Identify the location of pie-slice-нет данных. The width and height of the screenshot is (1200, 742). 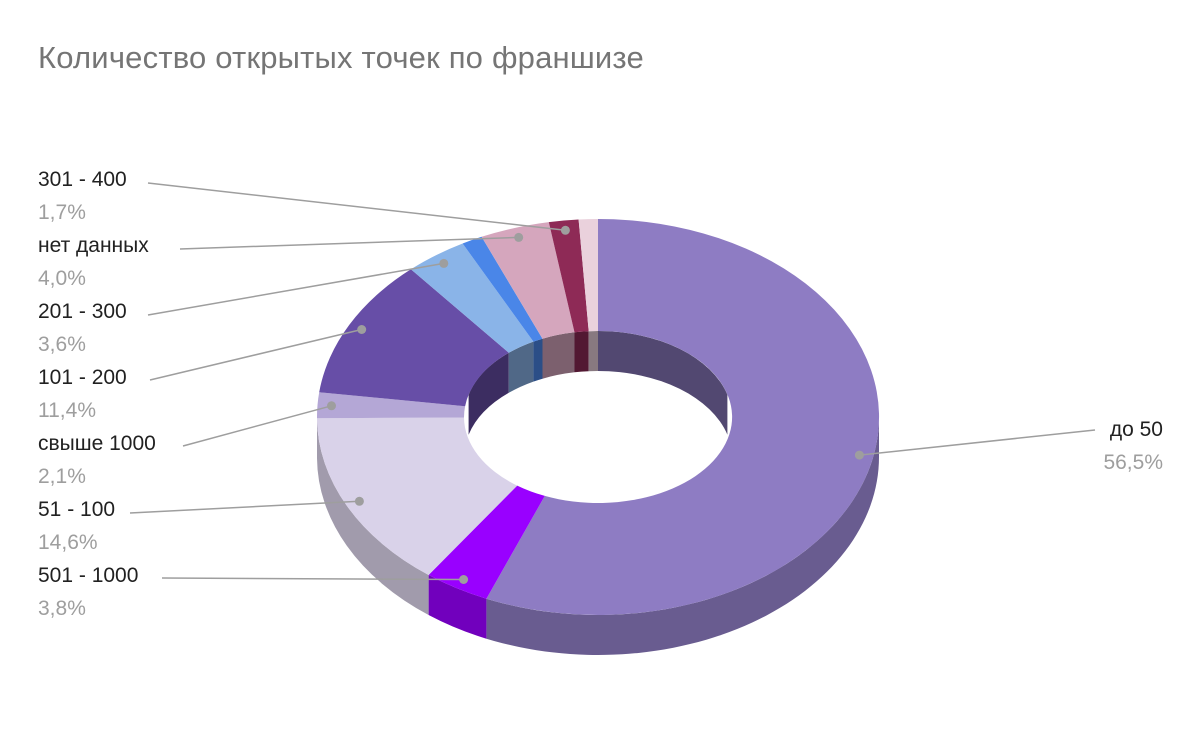
(528, 280).